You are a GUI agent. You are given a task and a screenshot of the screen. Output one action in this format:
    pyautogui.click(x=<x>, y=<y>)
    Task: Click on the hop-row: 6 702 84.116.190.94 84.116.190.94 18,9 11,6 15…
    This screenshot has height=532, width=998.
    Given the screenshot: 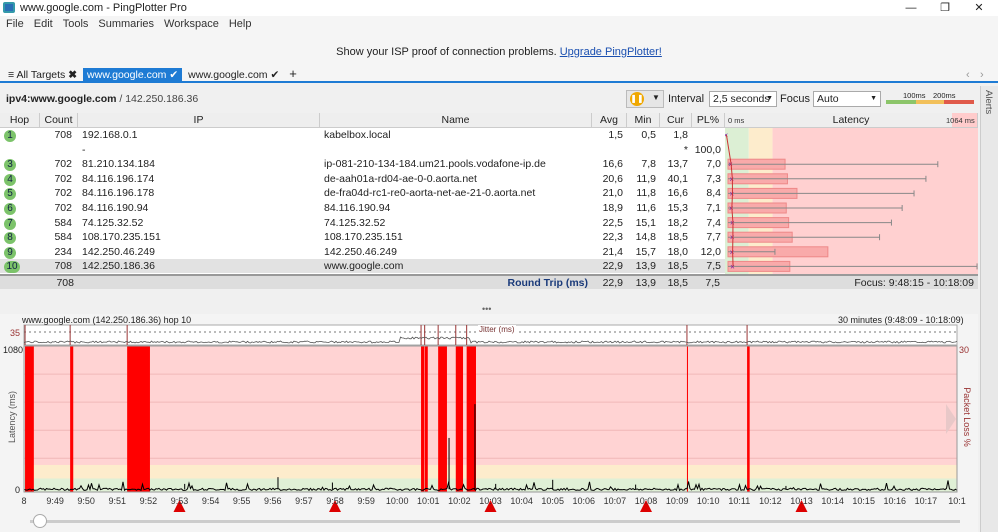 What is the action you would take?
    pyautogui.click(x=362, y=208)
    